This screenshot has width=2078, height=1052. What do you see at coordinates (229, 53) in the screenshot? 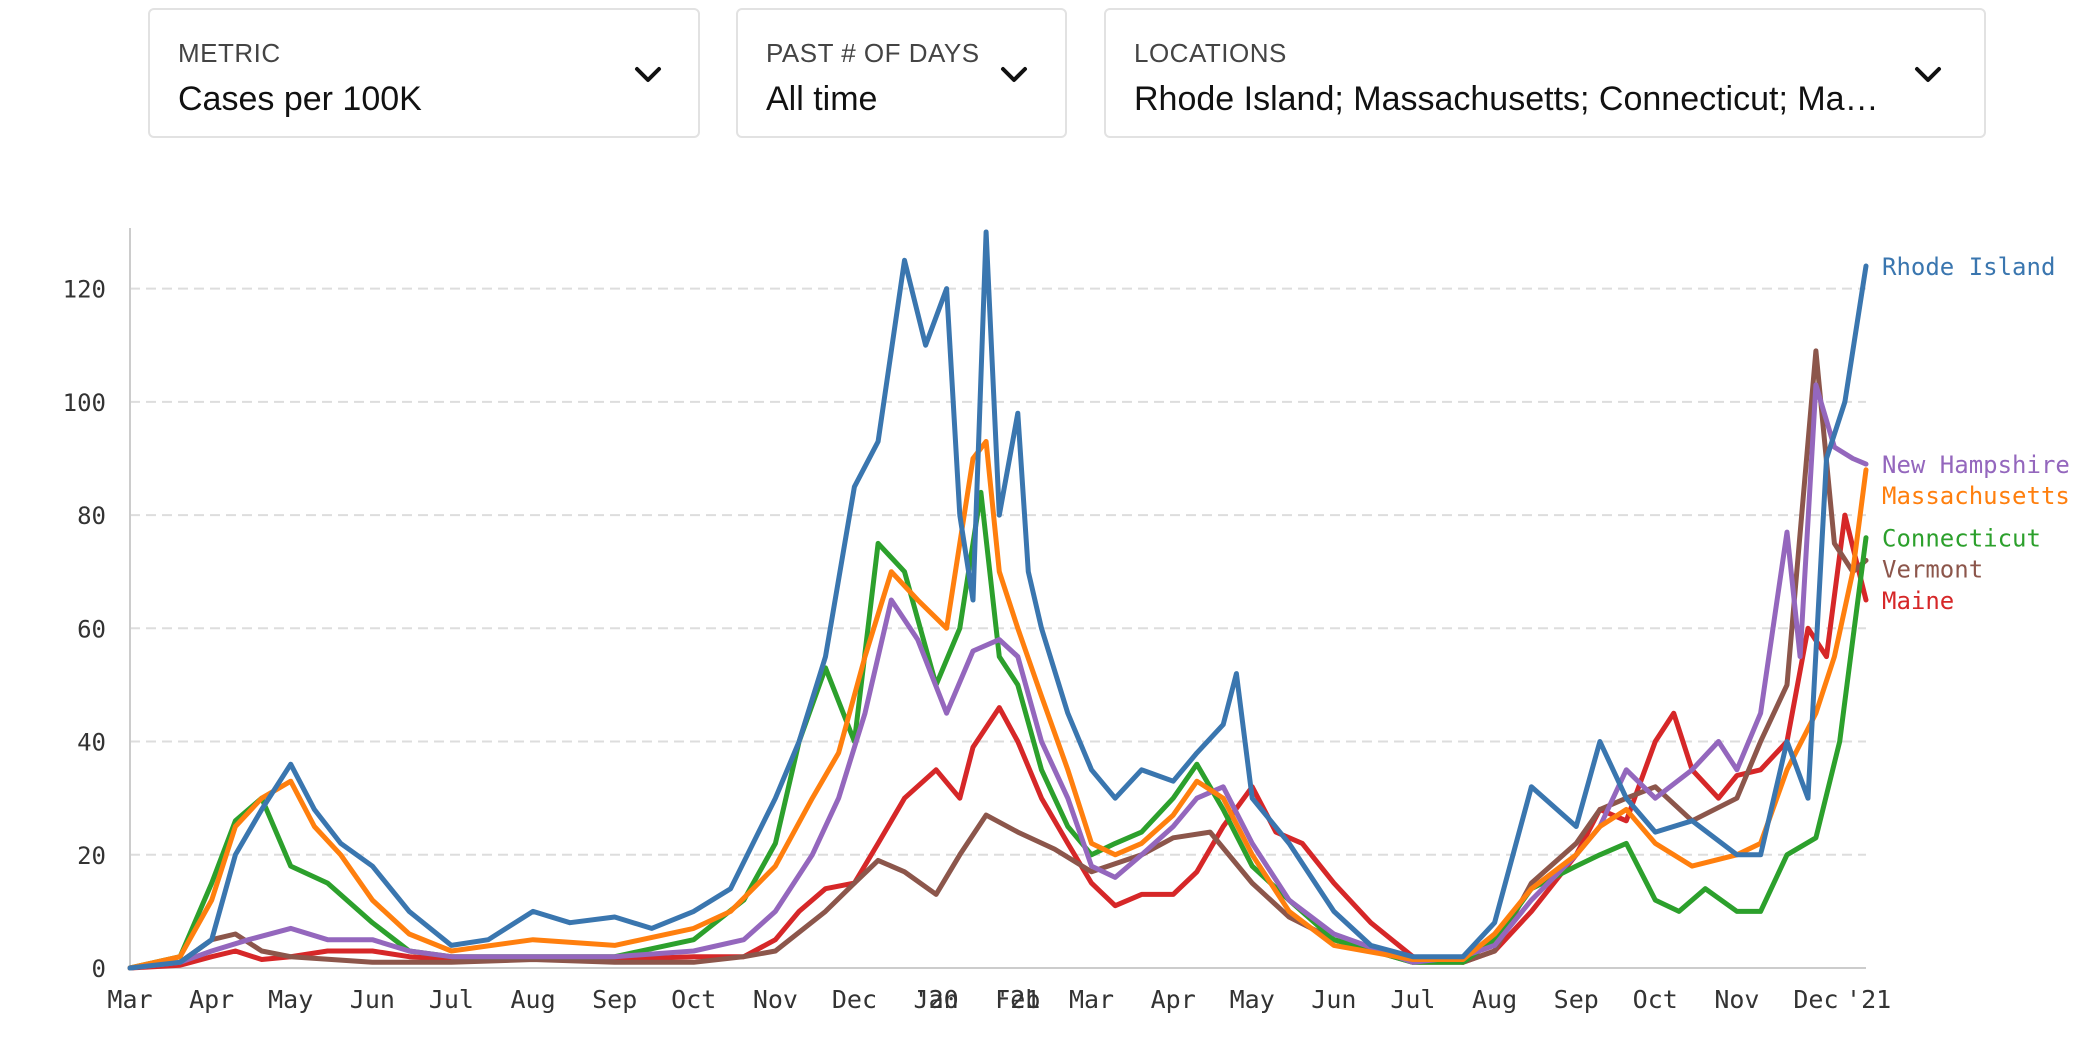
I see `metric-label: METRIC` at bounding box center [229, 53].